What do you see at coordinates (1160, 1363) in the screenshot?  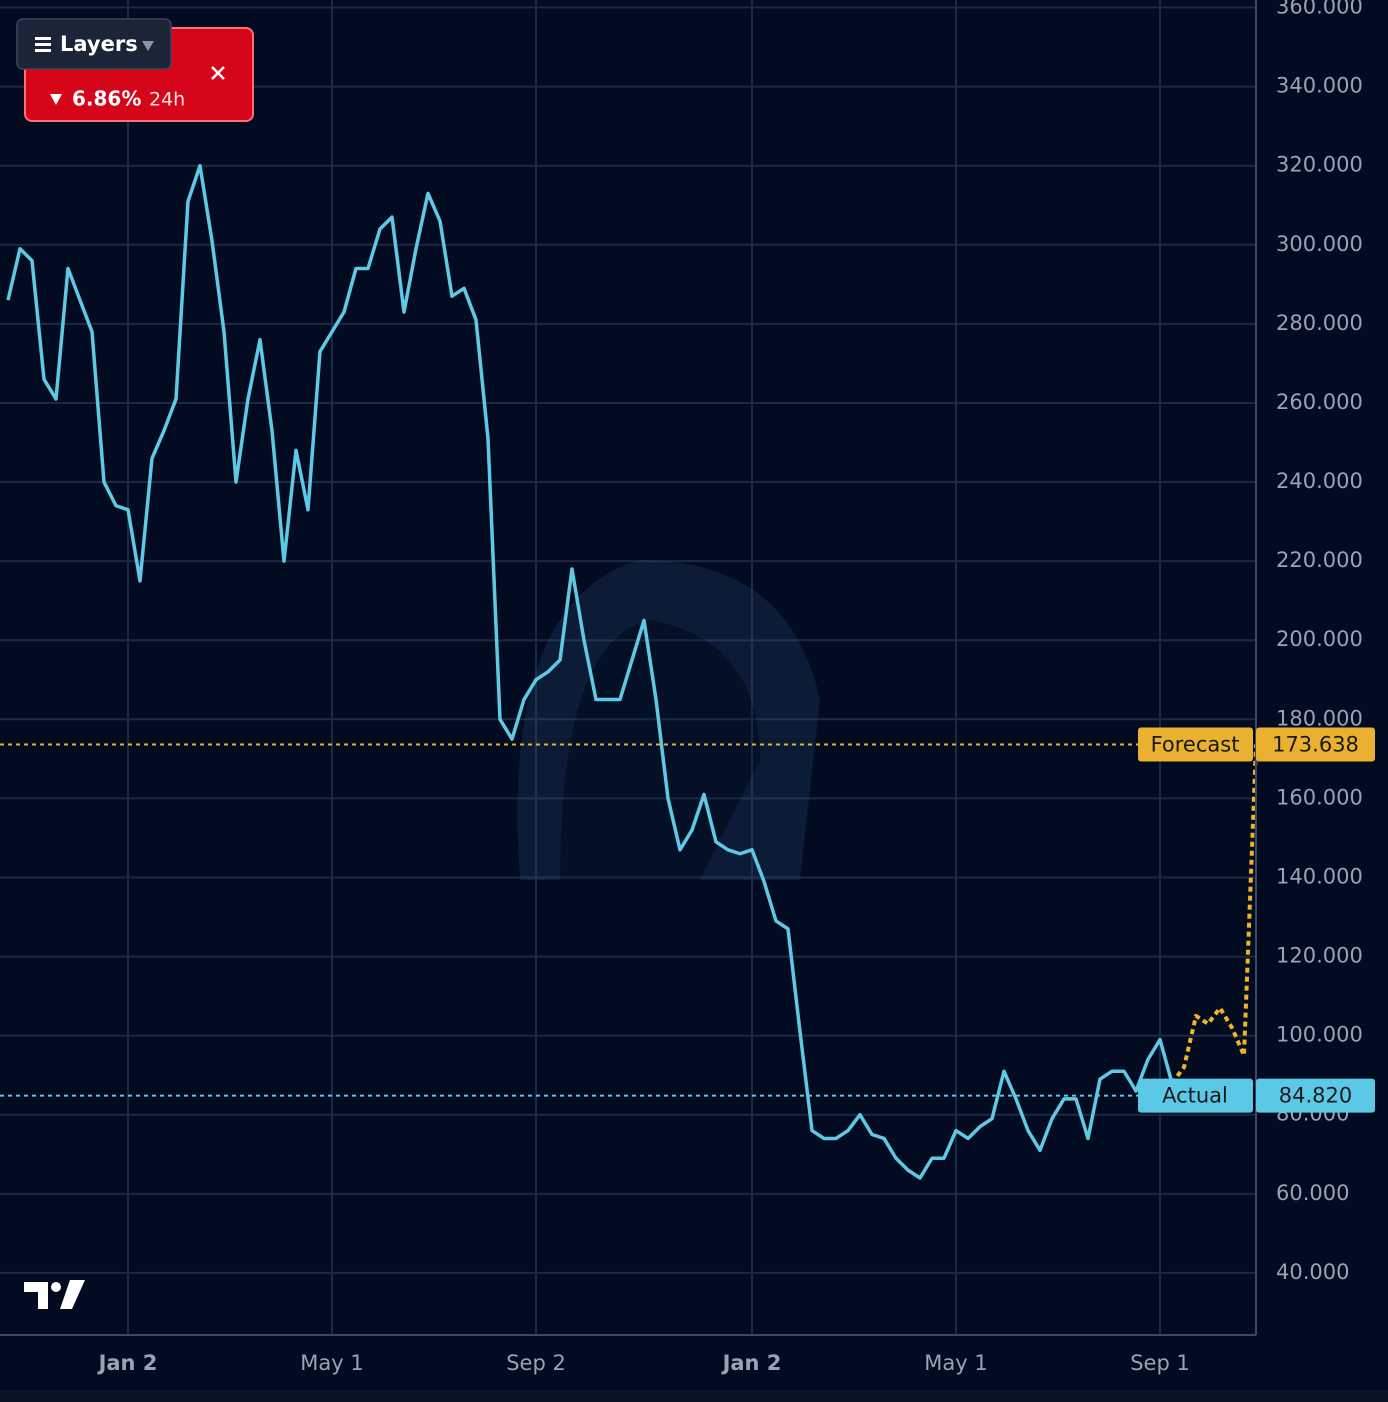 I see `x-tick-label: Sep 1` at bounding box center [1160, 1363].